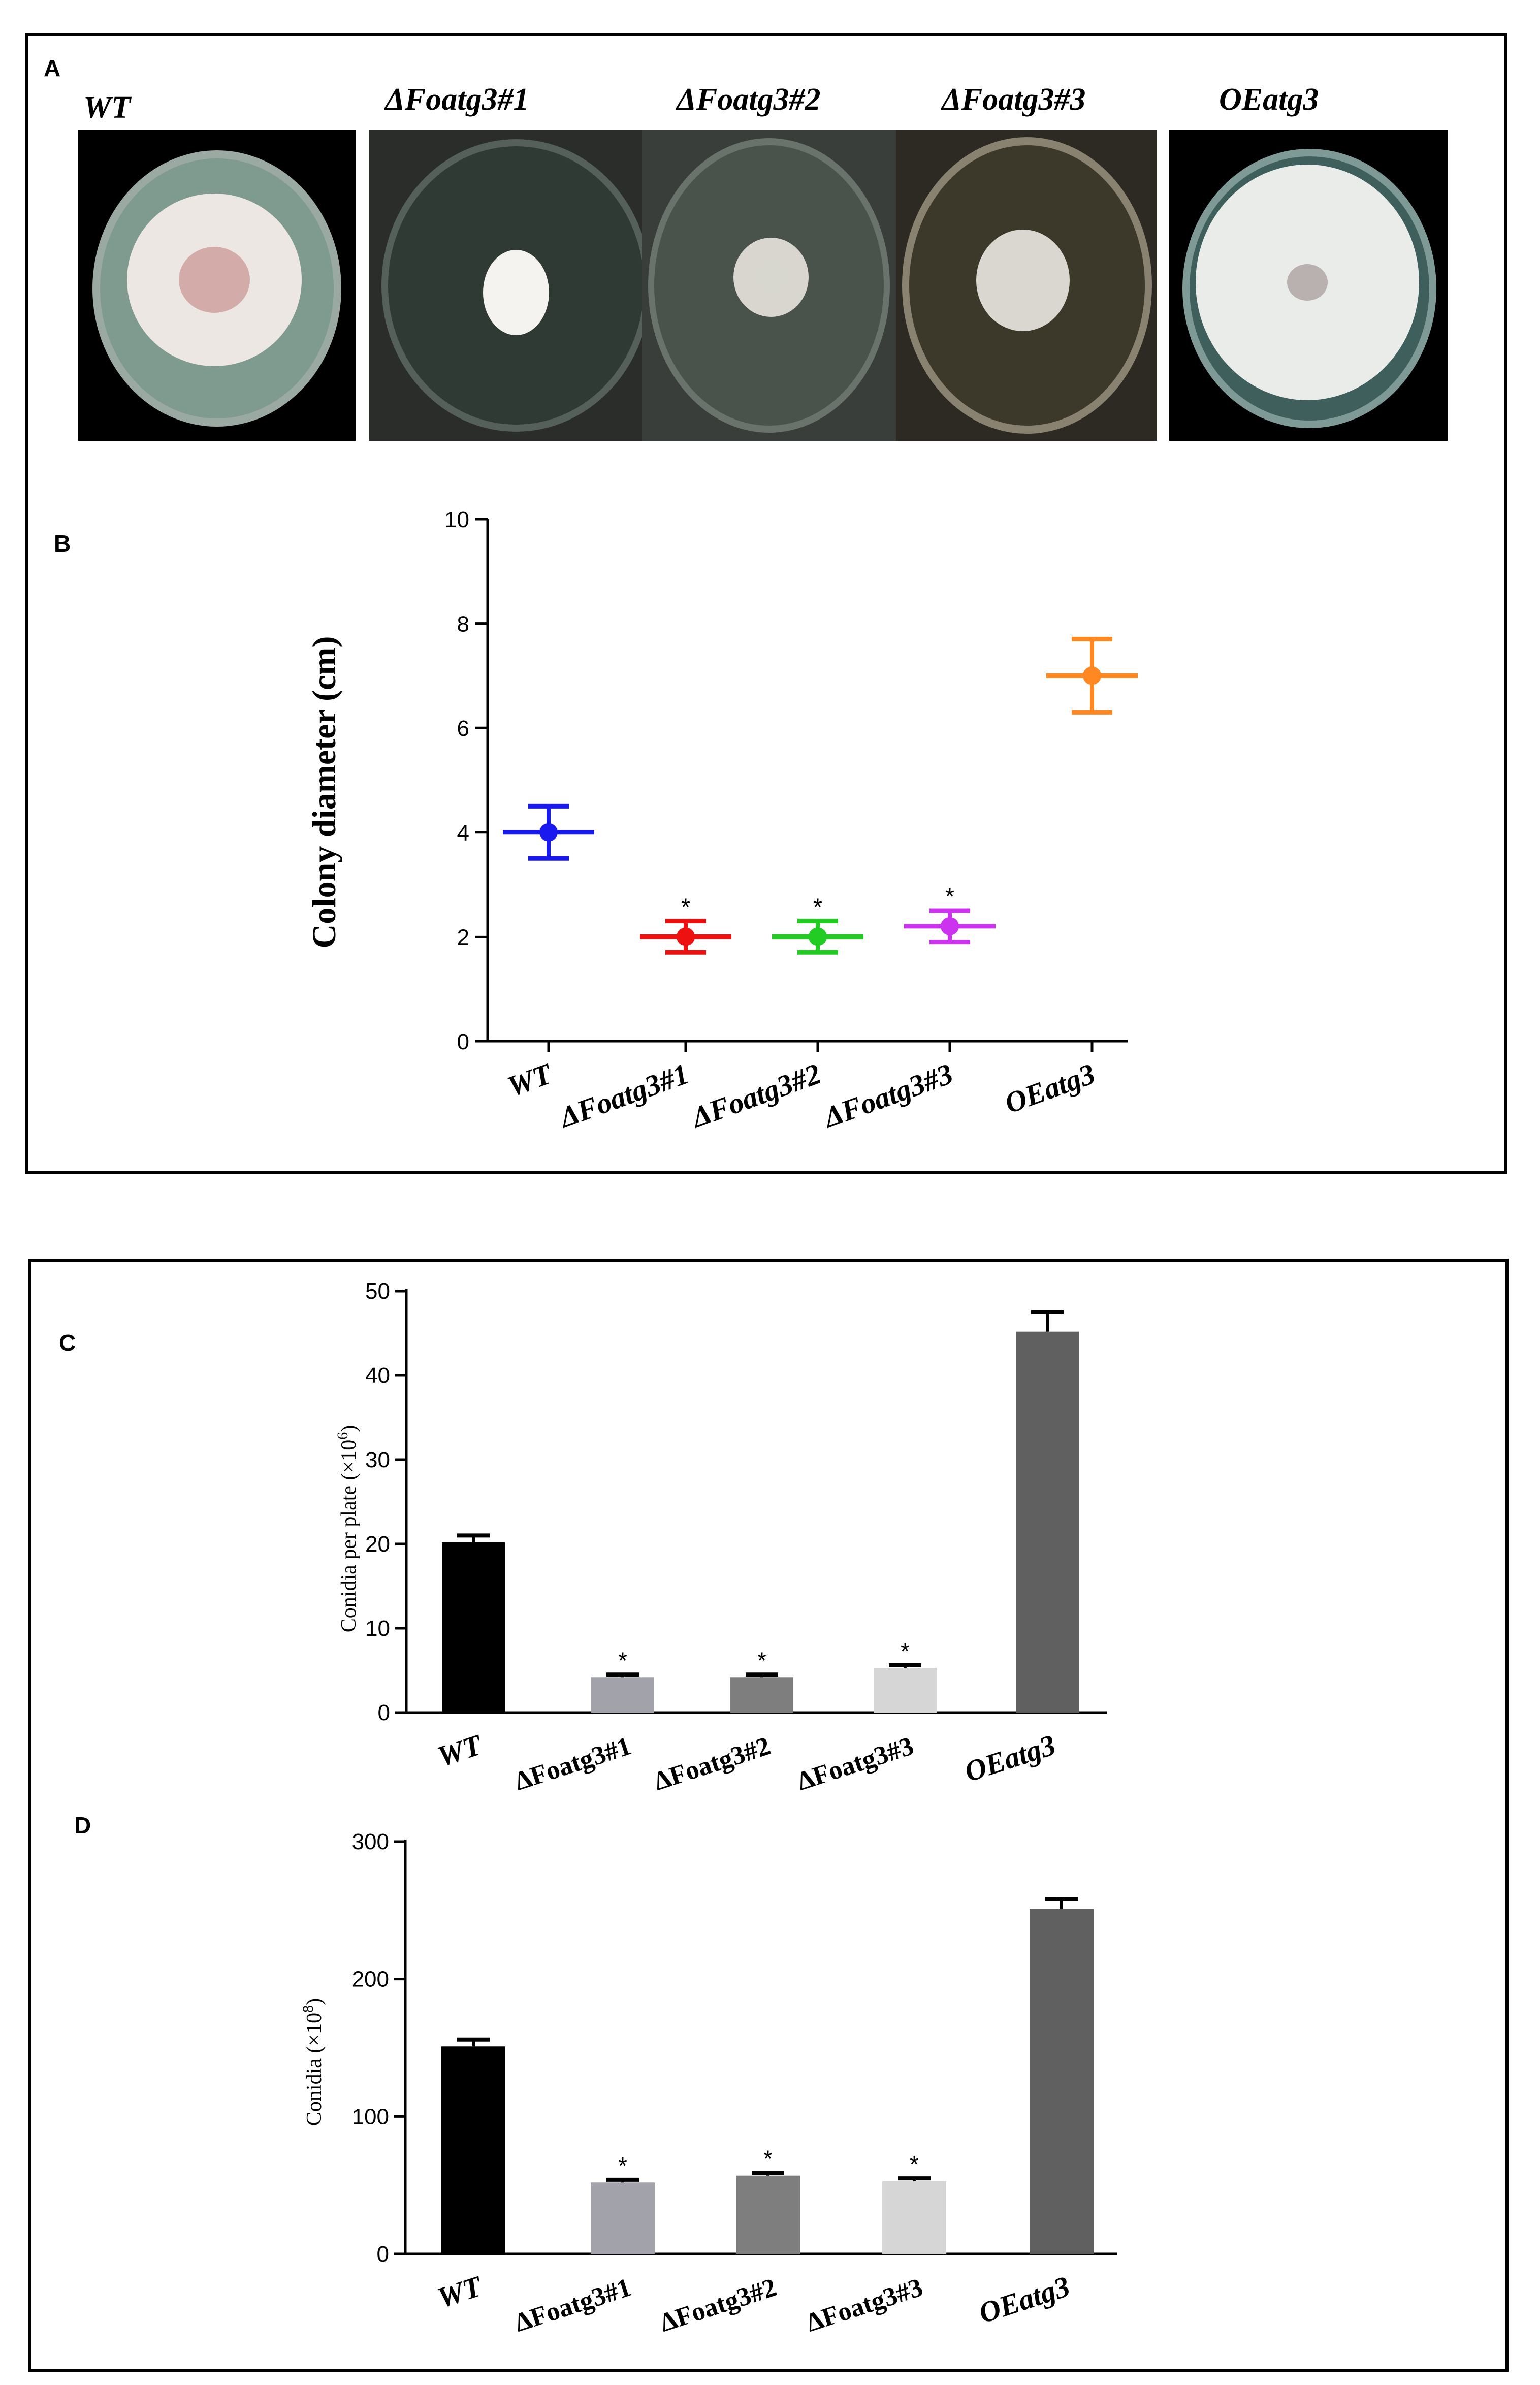  Describe the element at coordinates (377, 1459) in the screenshot. I see `chart-c-y-tick-label: 30` at that location.